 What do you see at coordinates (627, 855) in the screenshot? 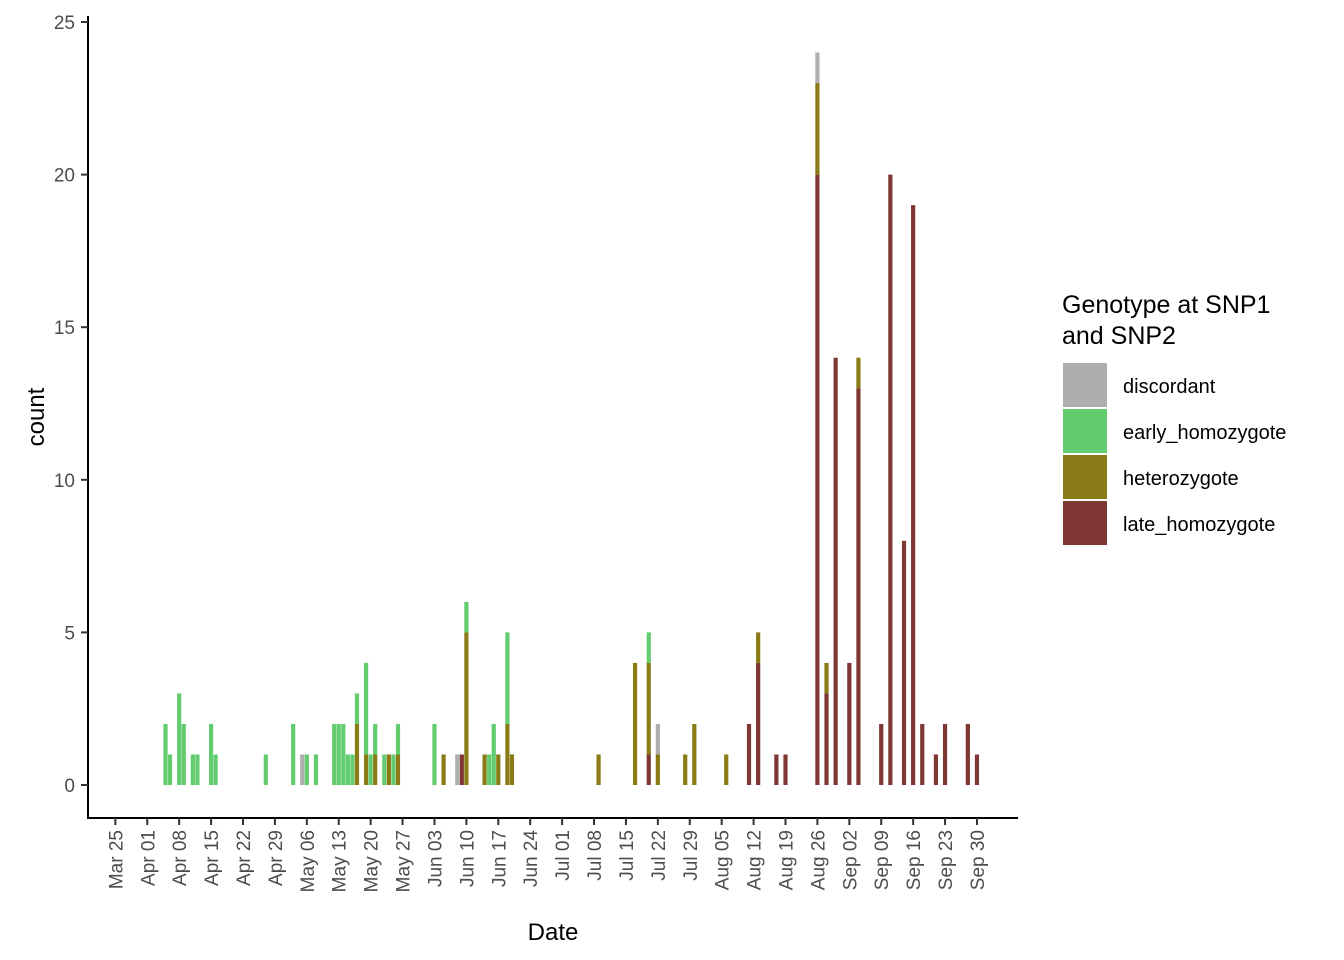
I see `x-tick-label-2013-07-15: Jul 15` at bounding box center [627, 855].